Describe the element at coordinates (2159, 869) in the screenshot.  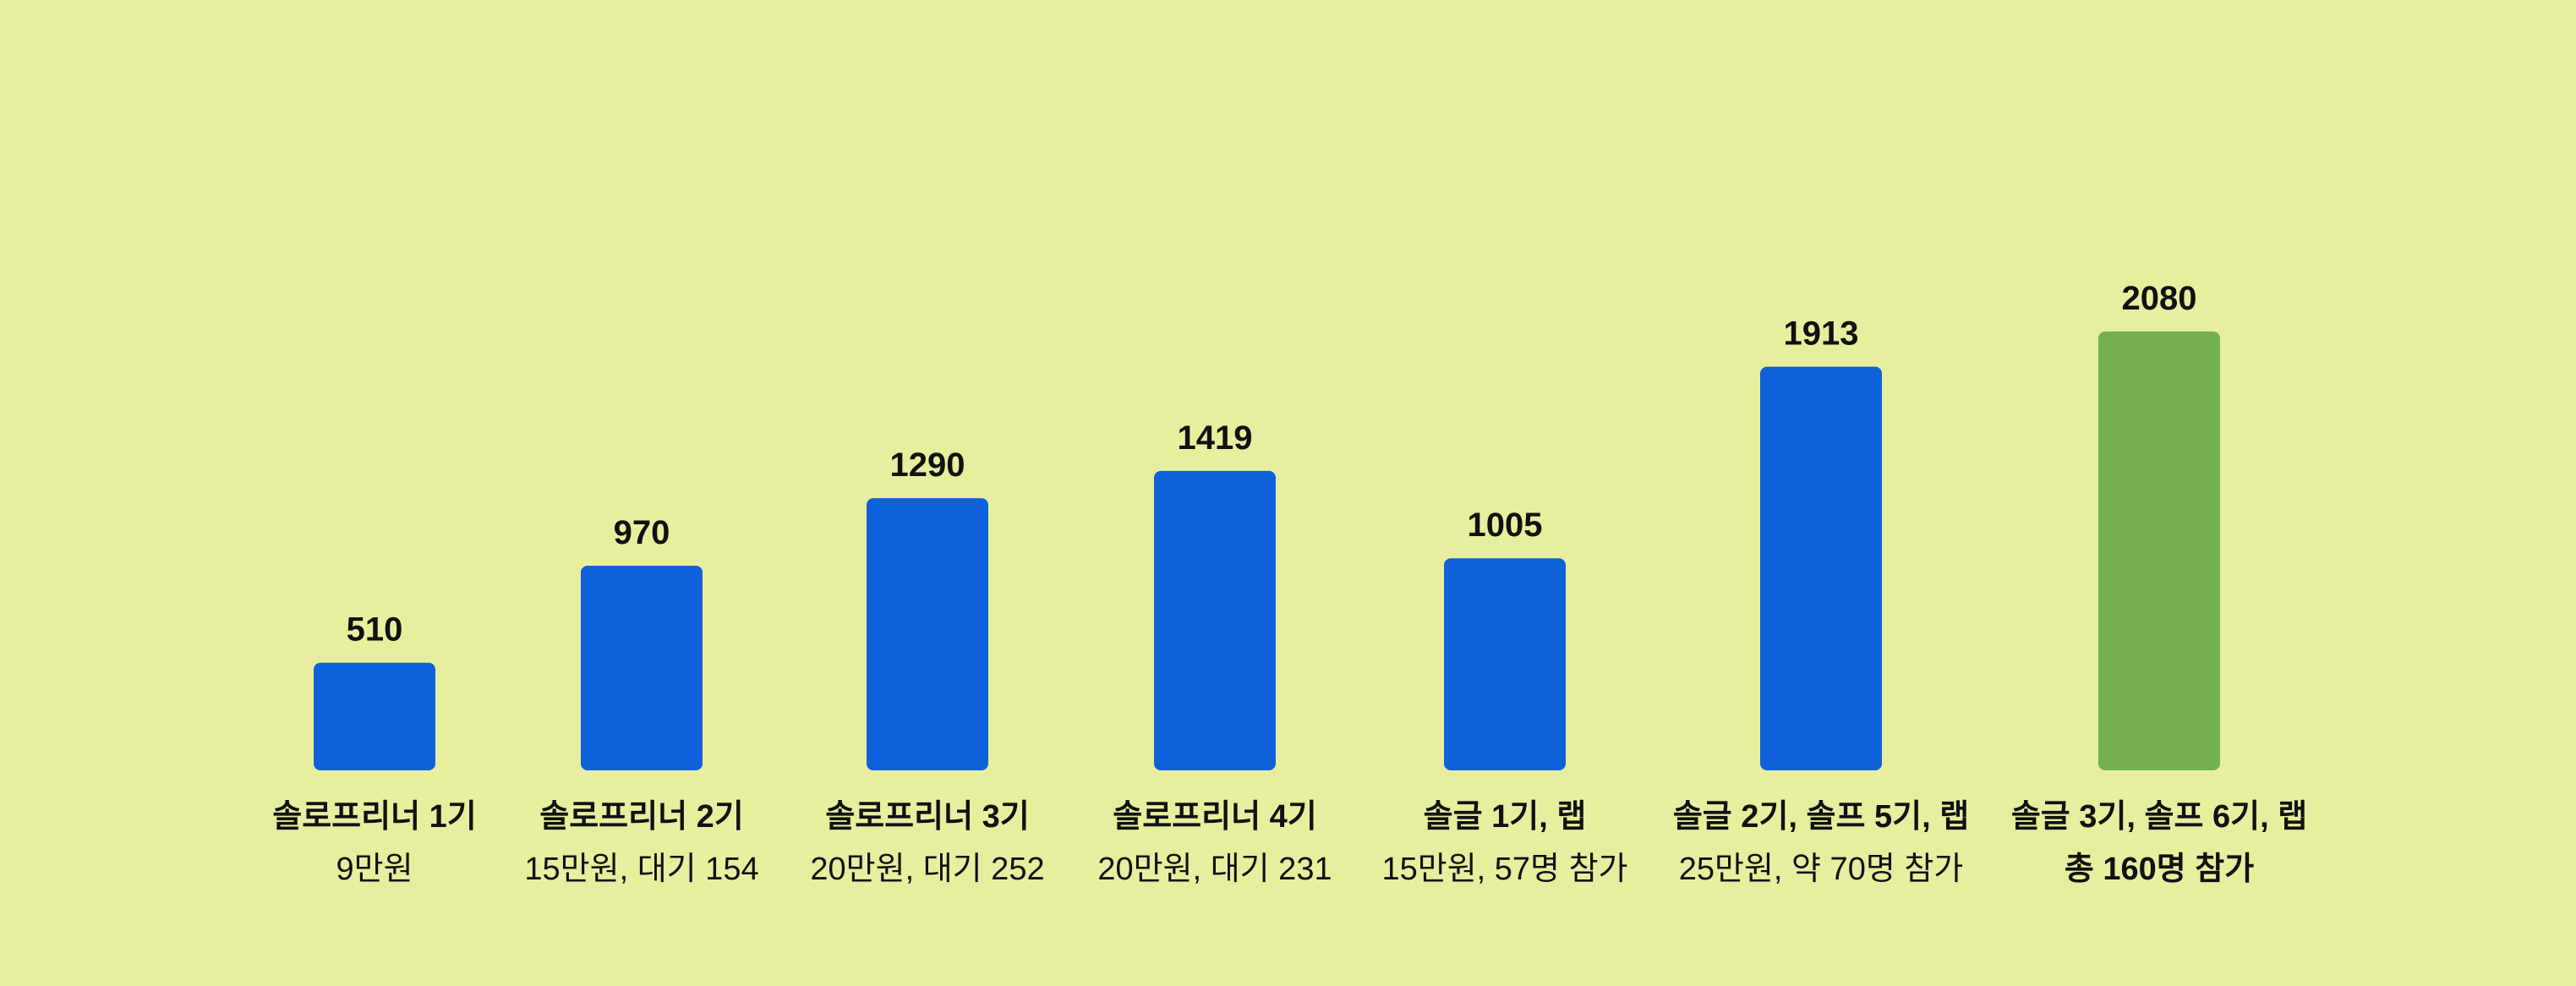
I see `subtitle-label-7: 총 160명 참가` at that location.